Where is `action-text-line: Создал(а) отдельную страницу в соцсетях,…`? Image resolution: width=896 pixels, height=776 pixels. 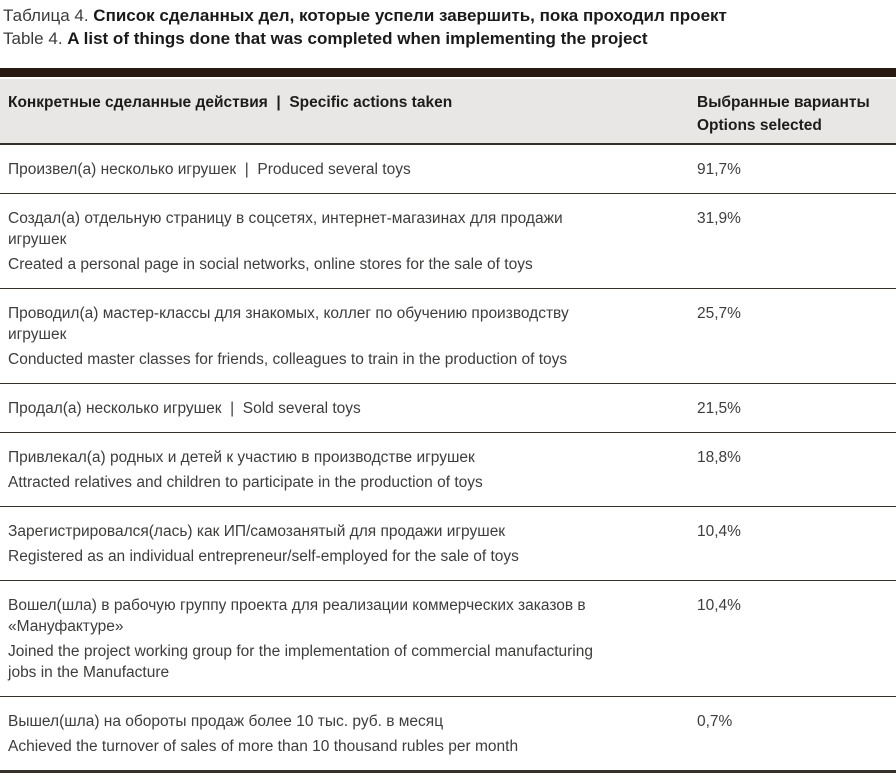 action-text-line: Создал(а) отдельную страницу в соцсетях,… is located at coordinates (285, 218).